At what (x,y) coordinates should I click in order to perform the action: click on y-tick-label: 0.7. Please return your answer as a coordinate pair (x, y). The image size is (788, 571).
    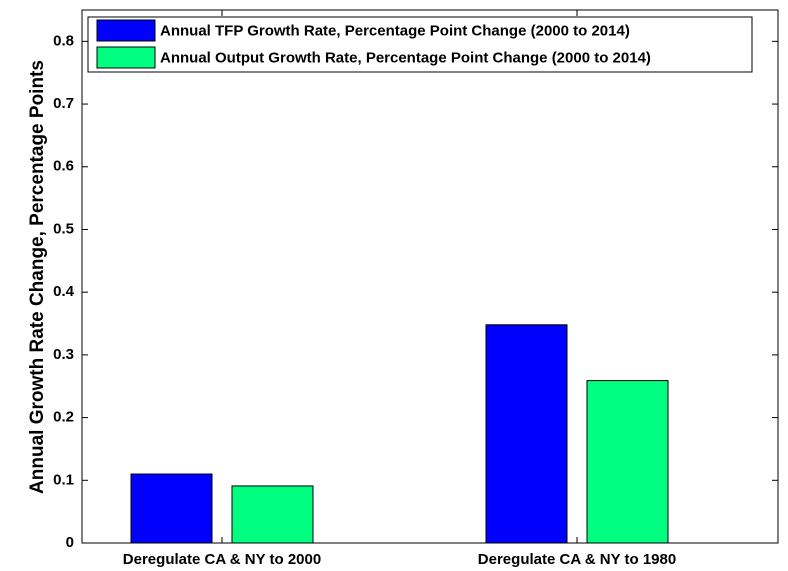
    Looking at the image, I should click on (63, 103).